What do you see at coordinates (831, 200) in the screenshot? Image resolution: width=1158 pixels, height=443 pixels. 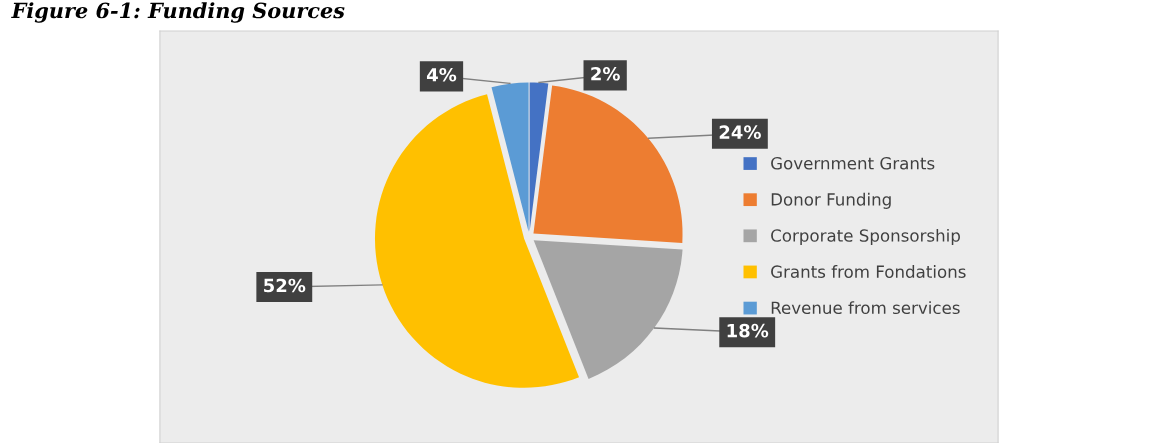 I see `legend-label: Donor Funding` at bounding box center [831, 200].